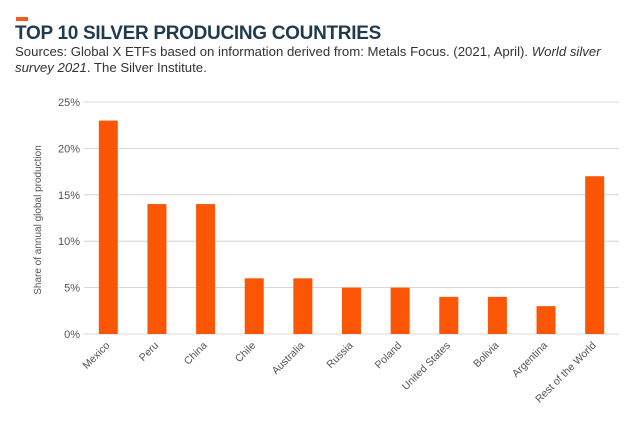 This screenshot has width=644, height=439. Describe the element at coordinates (400, 310) in the screenshot. I see `bar-poland` at that location.